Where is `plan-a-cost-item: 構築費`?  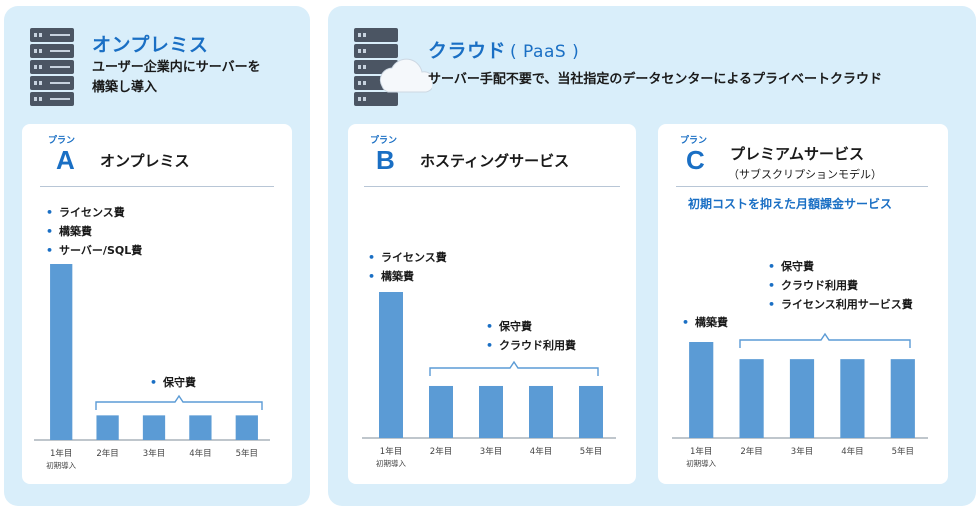
plan-a-cost-item: 構築費 is located at coordinates (94, 232).